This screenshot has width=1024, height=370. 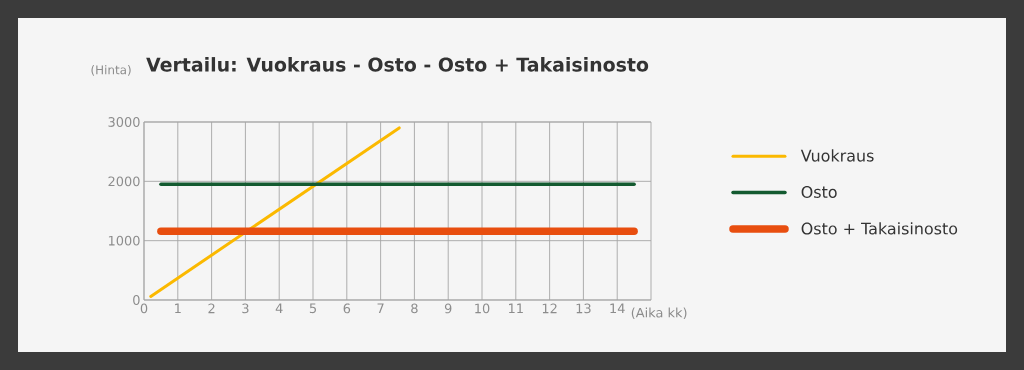 I want to click on x-tick-label: 12, so click(x=549, y=308).